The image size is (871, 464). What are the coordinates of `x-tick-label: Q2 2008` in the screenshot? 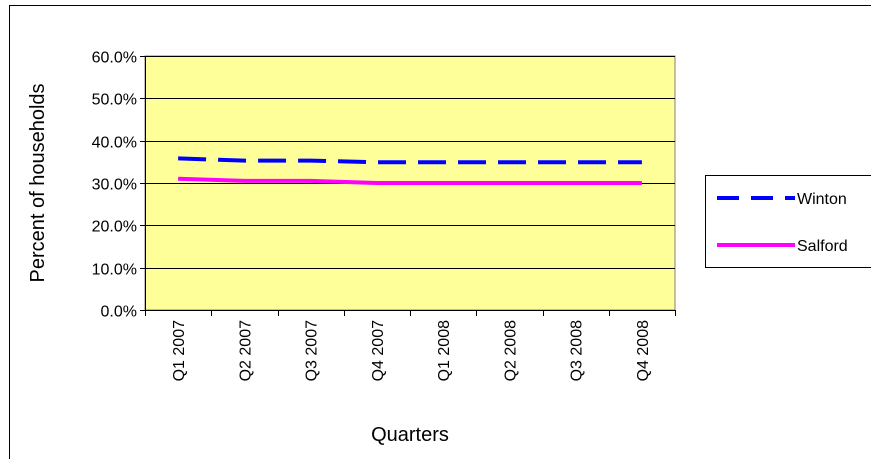 It's located at (510, 350).